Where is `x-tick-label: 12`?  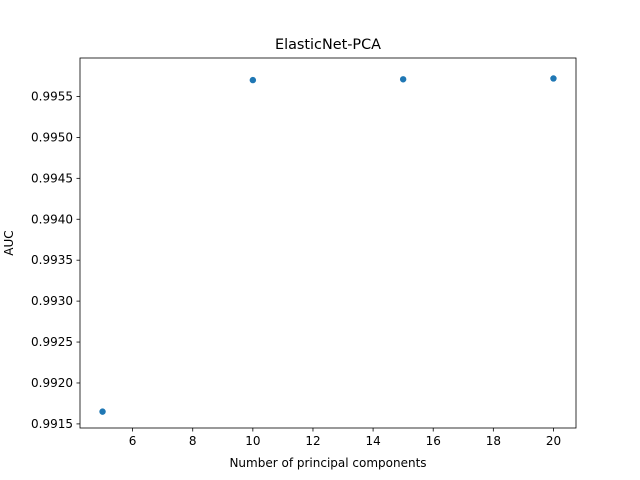 x-tick-label: 12 is located at coordinates (312, 441).